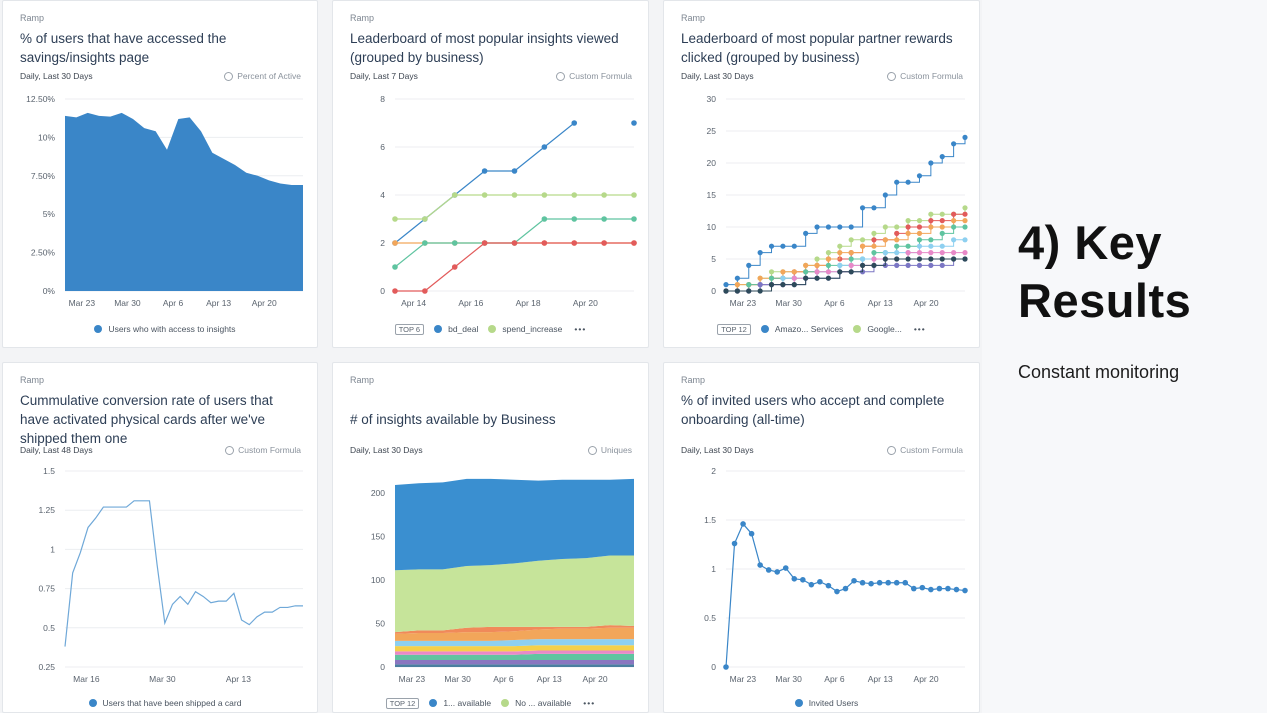 This screenshot has height=713, width=1267. What do you see at coordinates (532, 329) in the screenshot?
I see `legend-label: spend_increase` at bounding box center [532, 329].